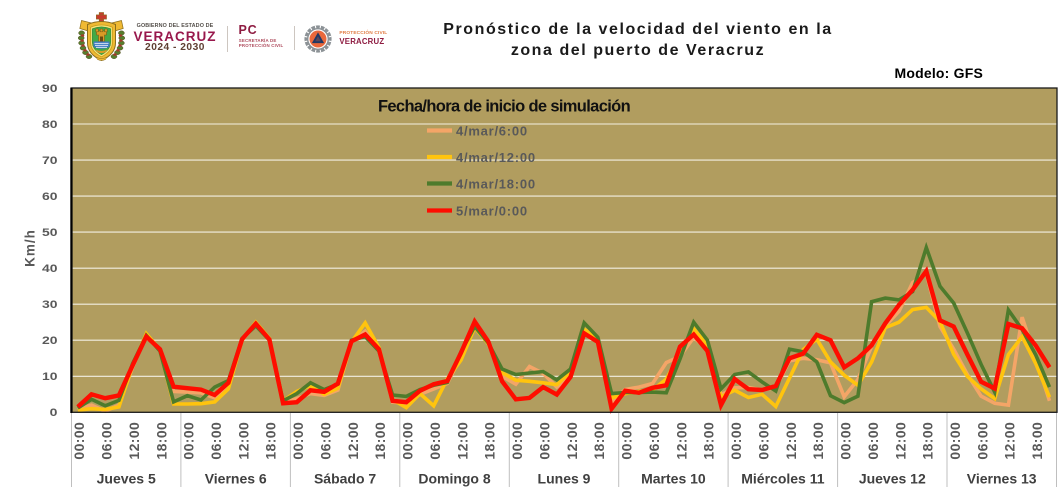  Describe the element at coordinates (564, 479) in the screenshot. I see `svg-text: Lunes 9` at that location.